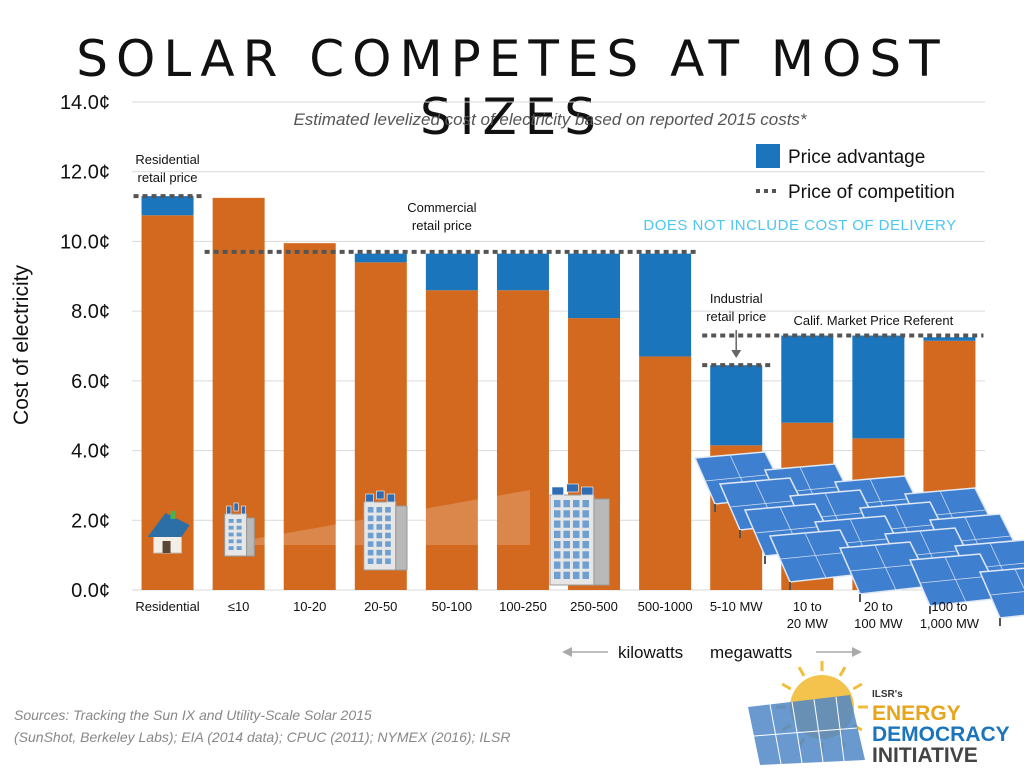  Describe the element at coordinates (857, 652) in the screenshot. I see `arrow-right-head` at that location.